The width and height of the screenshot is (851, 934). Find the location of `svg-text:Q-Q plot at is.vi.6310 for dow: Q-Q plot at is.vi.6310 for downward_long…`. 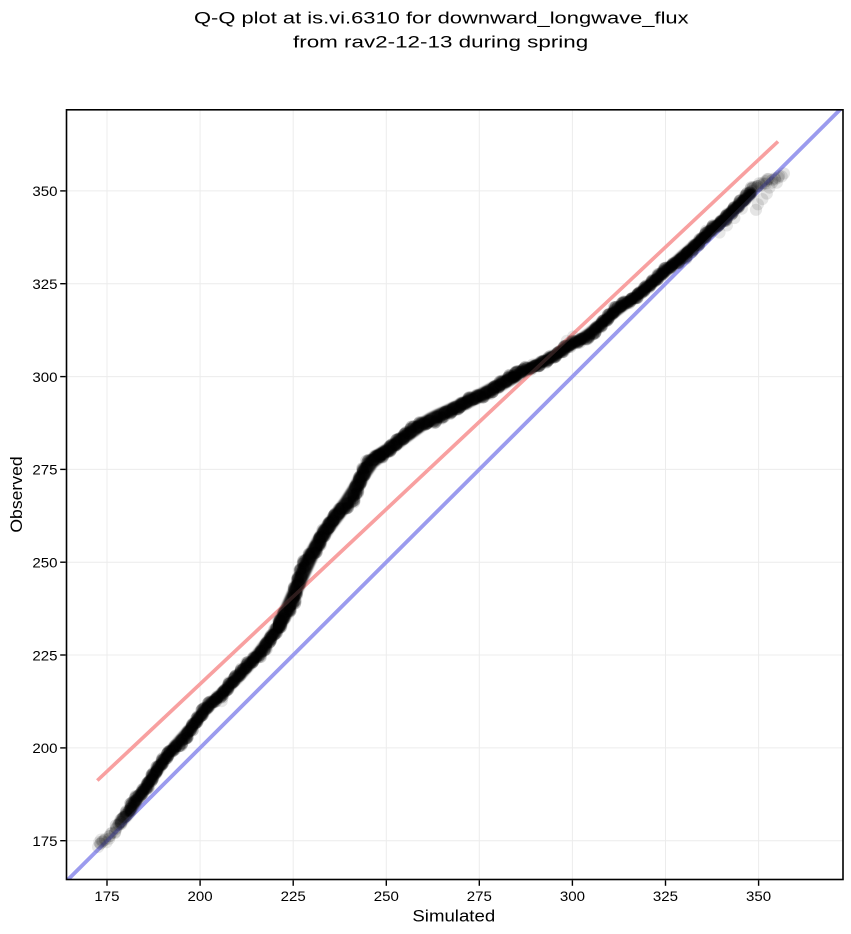

svg-text:Q-Q plot at is.vi.6310 for dow: Q-Q plot at is.vi.6310 for downward_long… is located at coordinates (442, 19).